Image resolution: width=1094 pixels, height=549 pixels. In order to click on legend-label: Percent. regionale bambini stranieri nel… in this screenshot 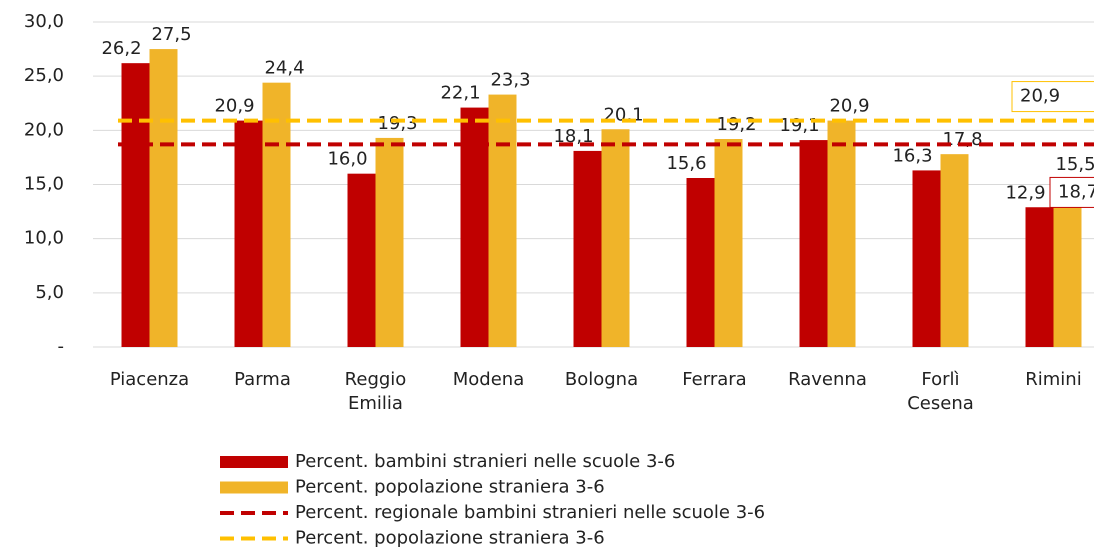, I will do `click(530, 512)`.